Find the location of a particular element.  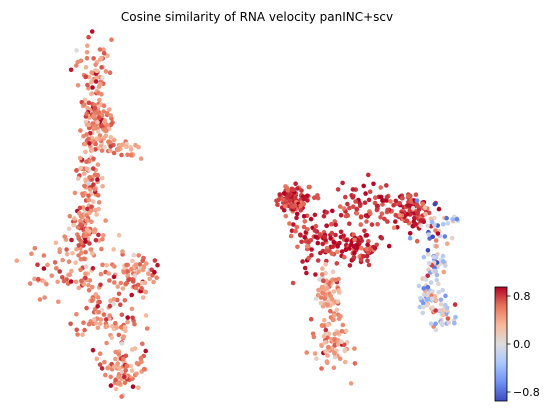

colorbar-tick-label: 0.0 is located at coordinates (522, 344).